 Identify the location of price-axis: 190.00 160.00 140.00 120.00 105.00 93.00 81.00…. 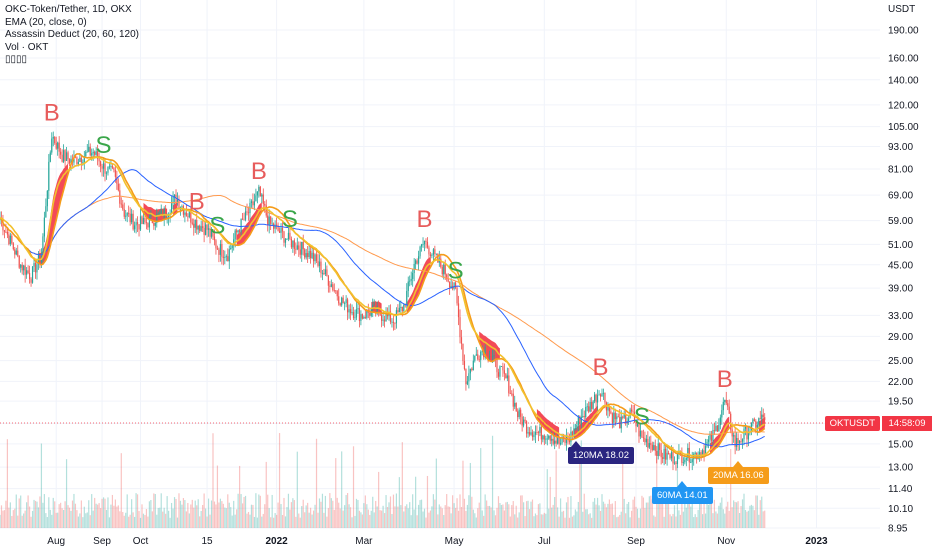
(903, 280).